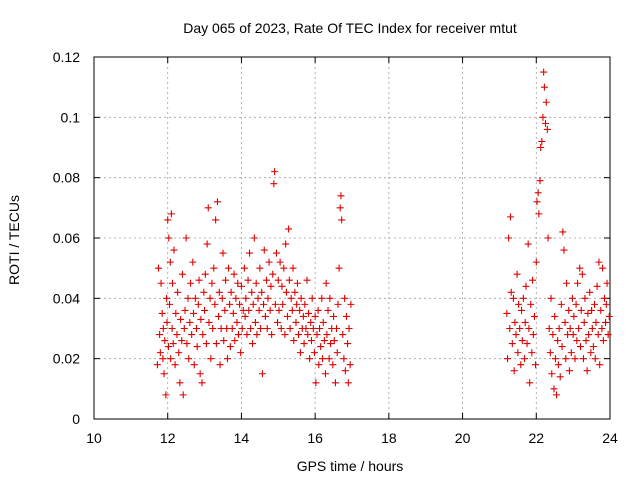 Image resolution: width=640 pixels, height=480 pixels. I want to click on x-tick-label: 22, so click(536, 438).